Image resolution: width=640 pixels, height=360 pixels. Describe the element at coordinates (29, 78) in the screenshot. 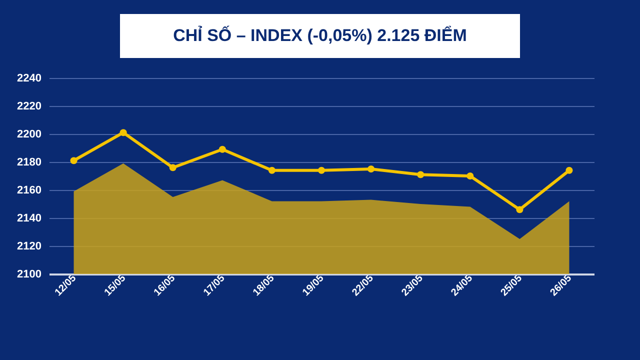

I see `y-tick-label: 2240` at that location.